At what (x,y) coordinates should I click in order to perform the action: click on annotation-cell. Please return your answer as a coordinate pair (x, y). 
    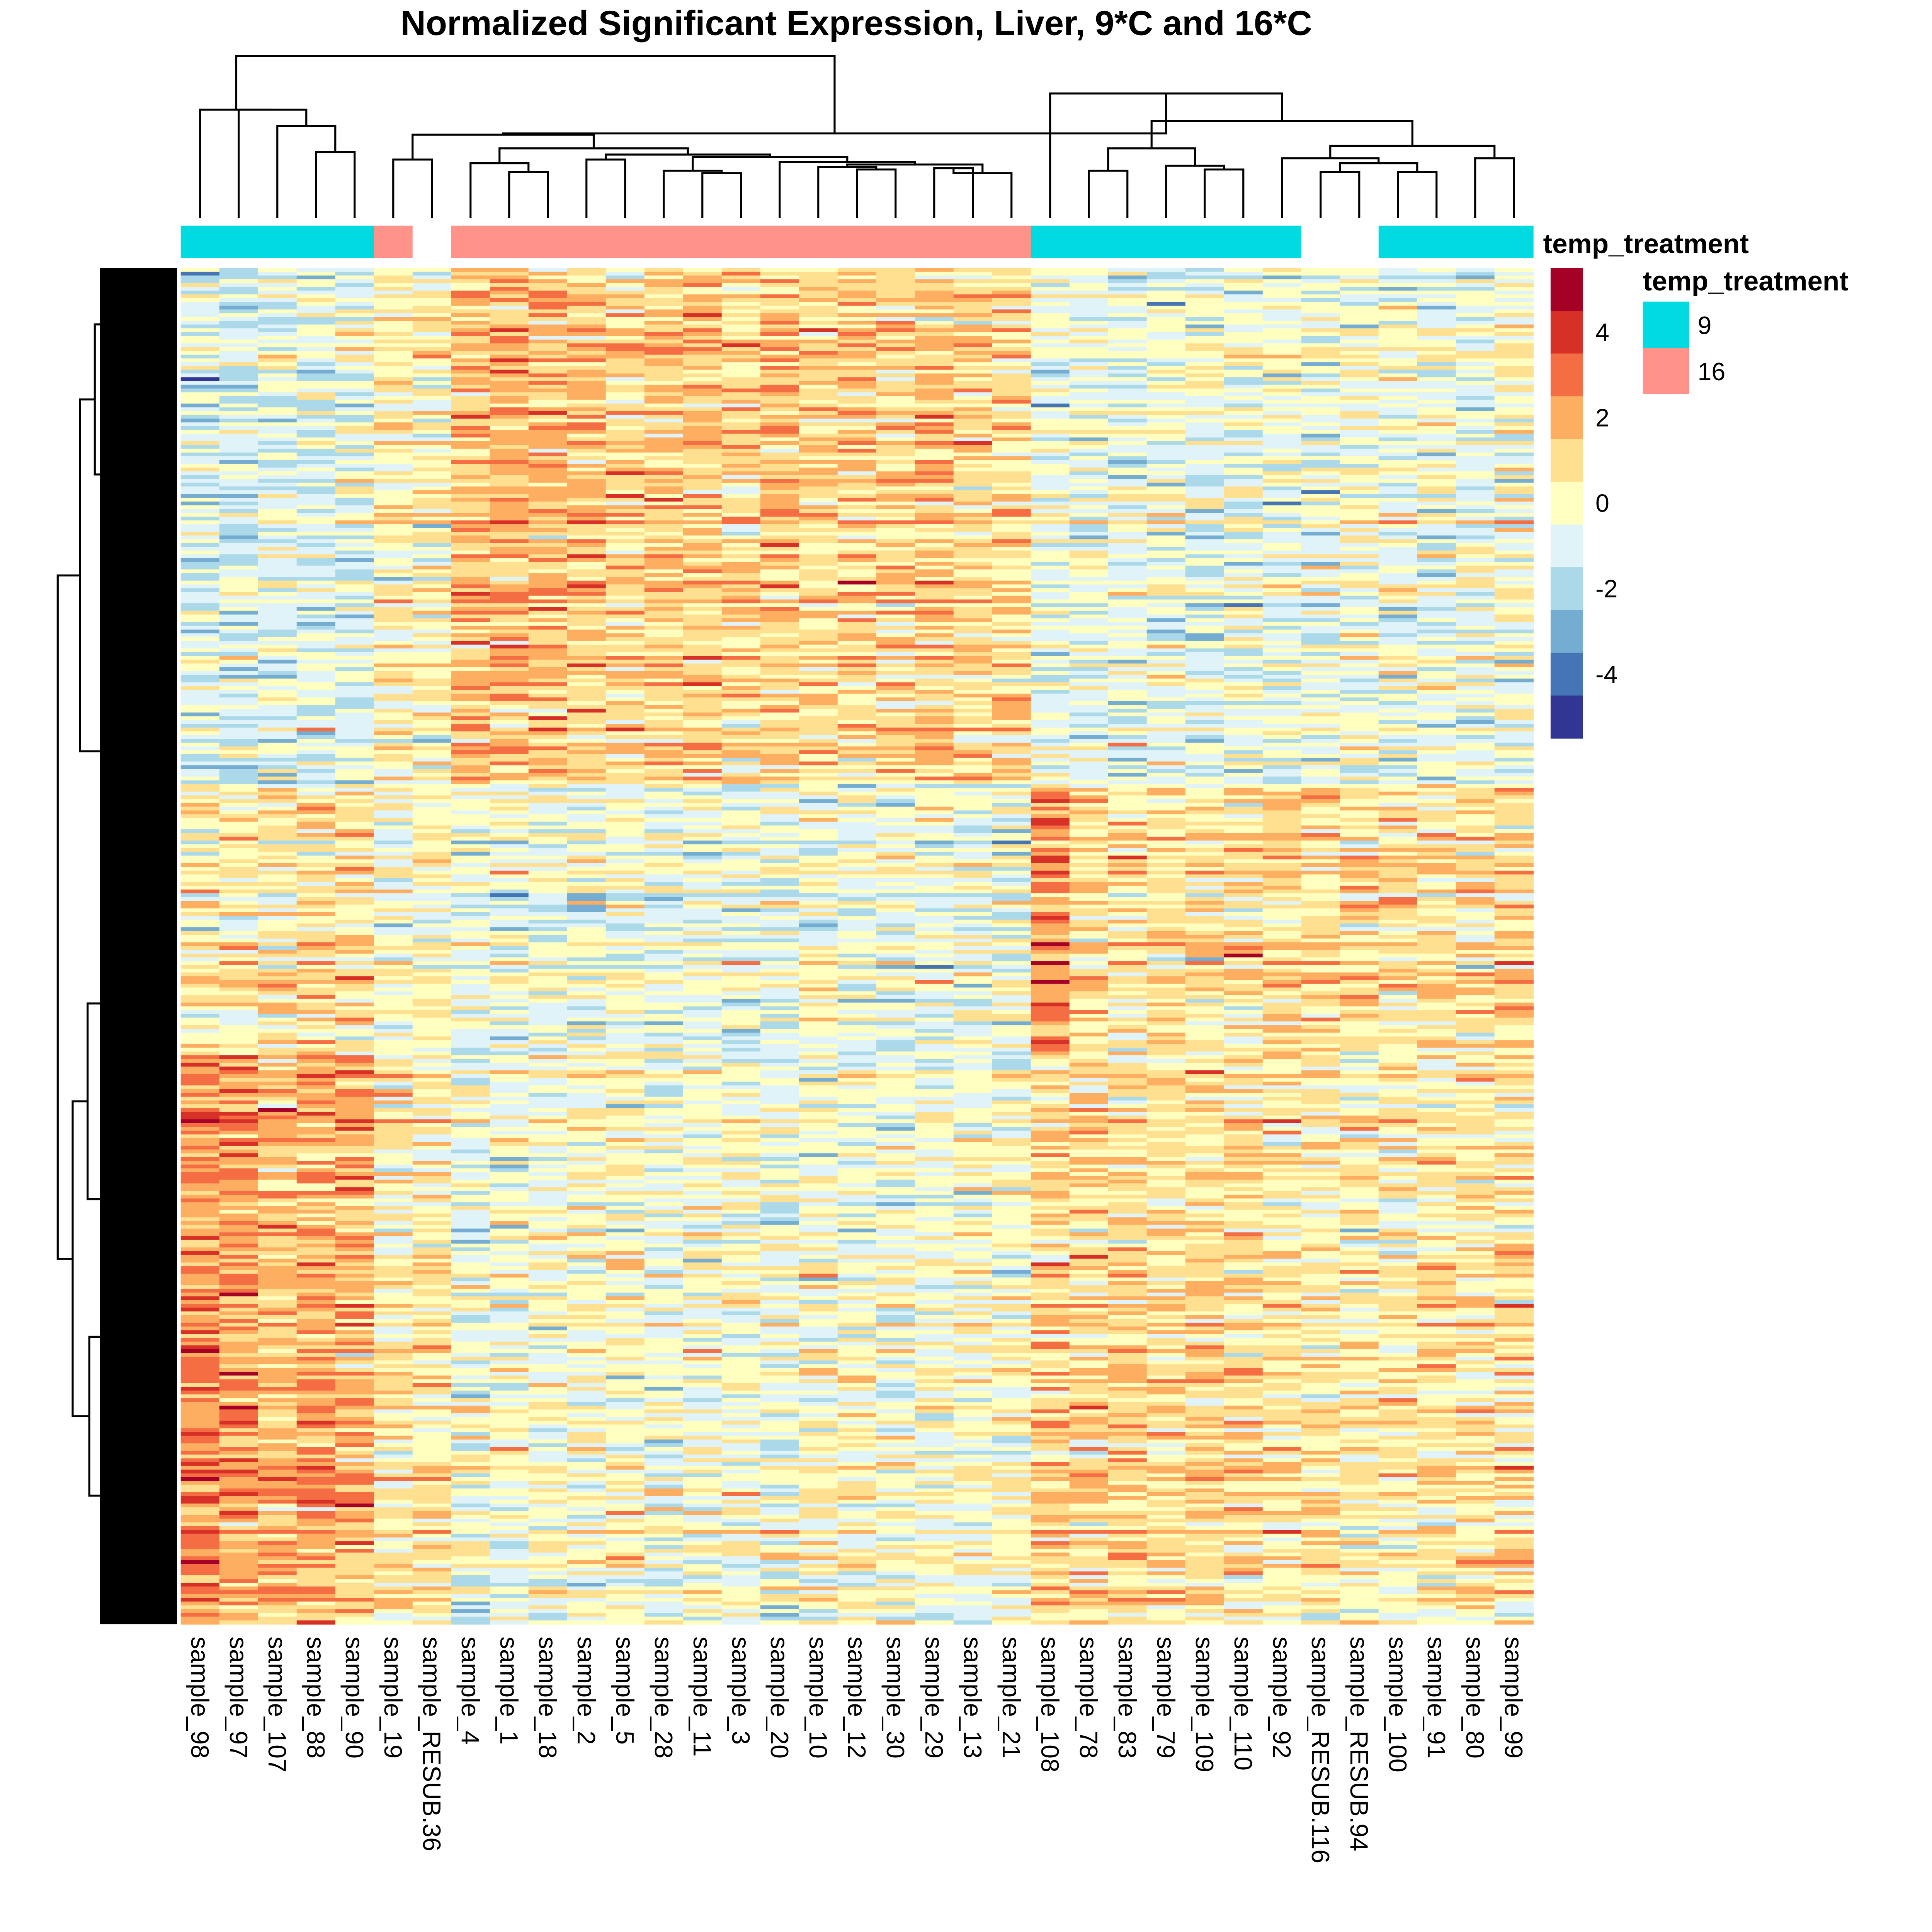
    Looking at the image, I should click on (277, 241).